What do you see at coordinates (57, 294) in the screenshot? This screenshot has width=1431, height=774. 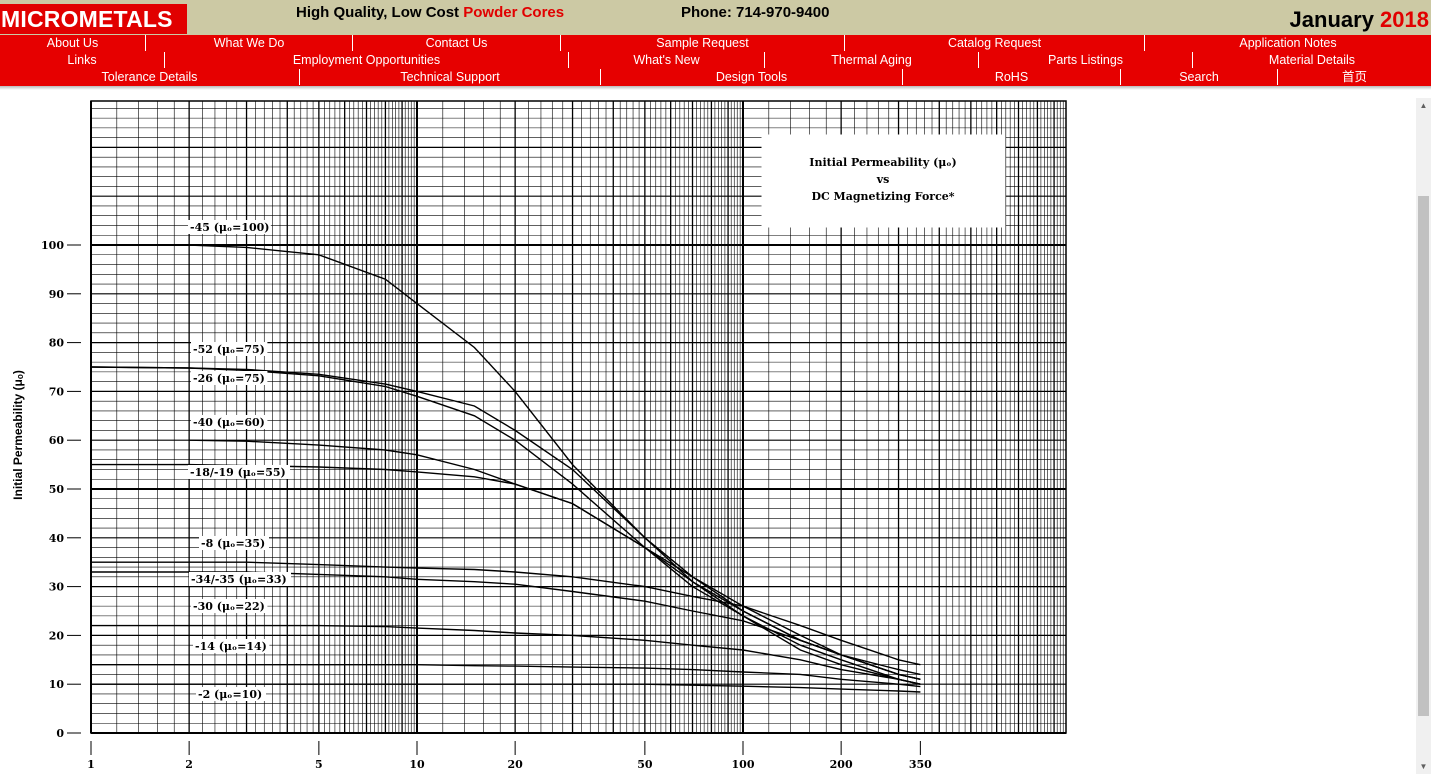 I see `y-tick-label: 90` at bounding box center [57, 294].